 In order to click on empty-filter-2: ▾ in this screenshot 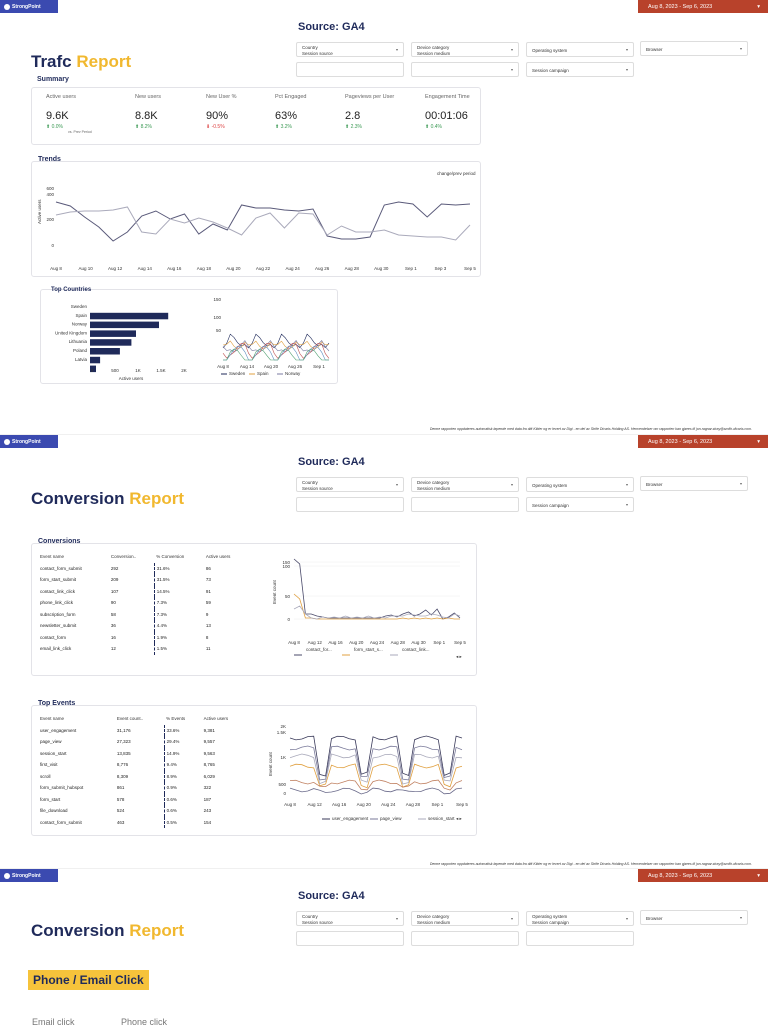, I will do `click(465, 69)`.